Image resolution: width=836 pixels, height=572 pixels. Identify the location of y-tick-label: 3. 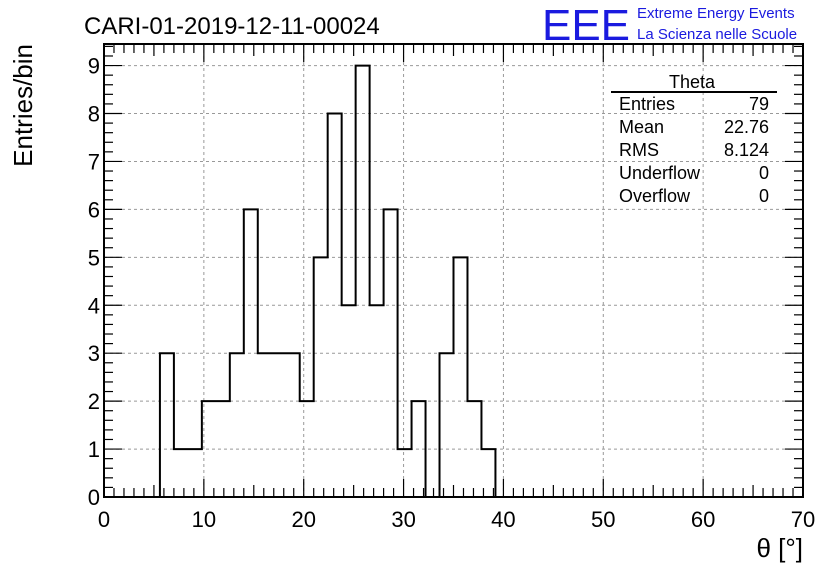
(94, 353).